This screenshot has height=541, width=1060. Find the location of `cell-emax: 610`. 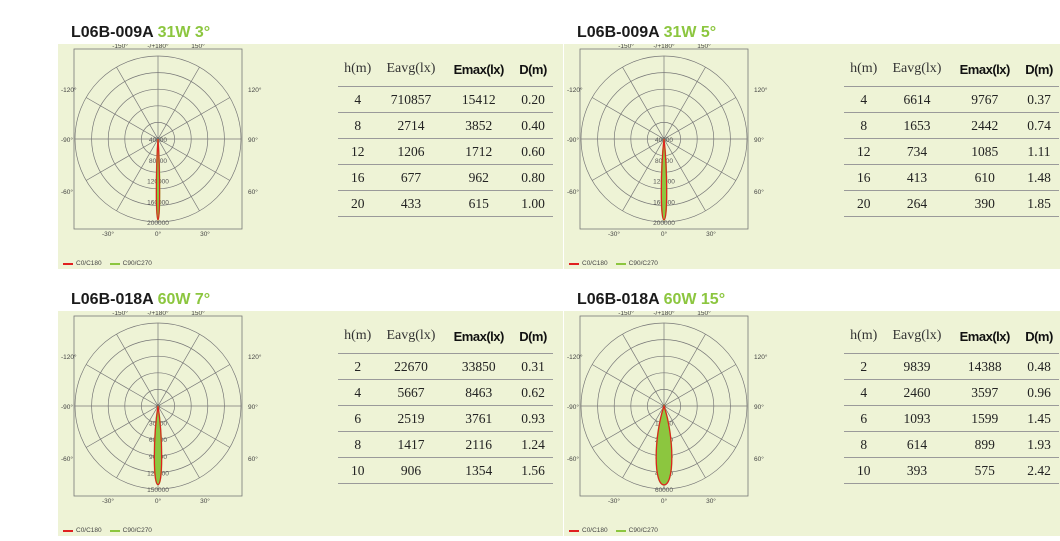

cell-emax: 610 is located at coordinates (984, 177).